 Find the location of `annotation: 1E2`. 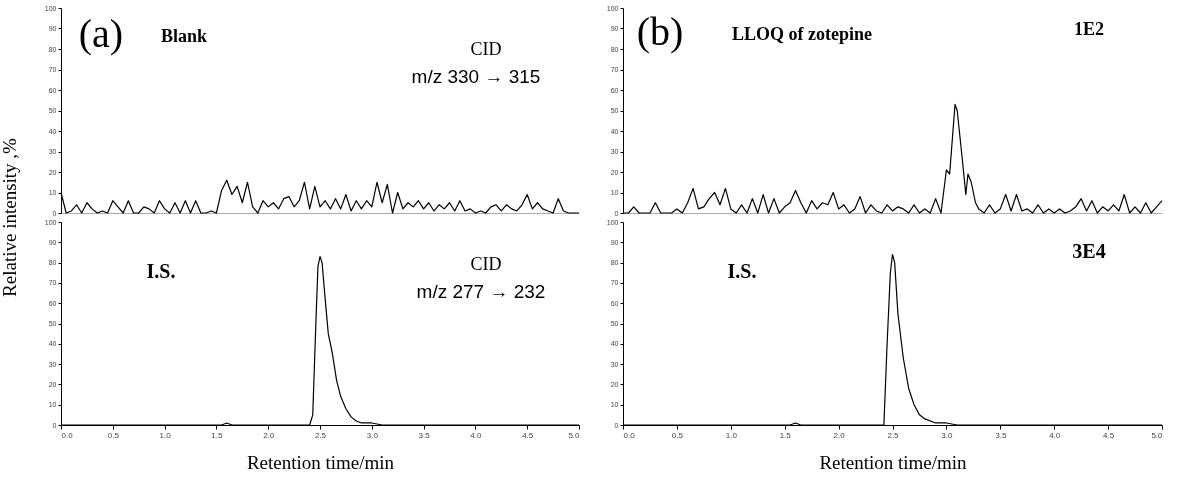

annotation: 1E2 is located at coordinates (1089, 29).